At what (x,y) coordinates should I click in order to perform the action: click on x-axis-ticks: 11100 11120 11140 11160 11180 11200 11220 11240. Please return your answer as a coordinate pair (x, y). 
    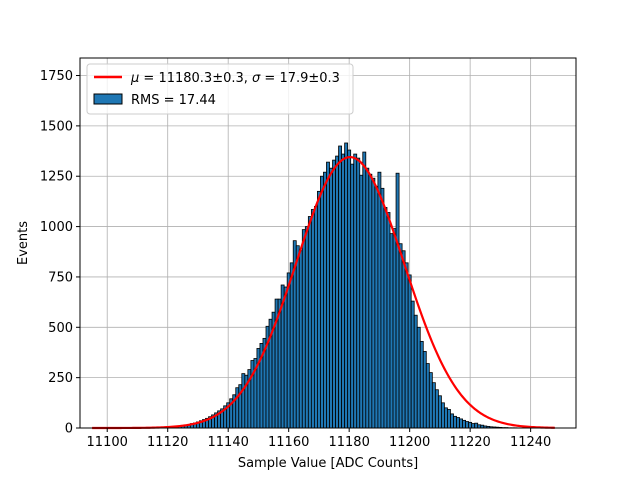
    Looking at the image, I should click on (319, 439).